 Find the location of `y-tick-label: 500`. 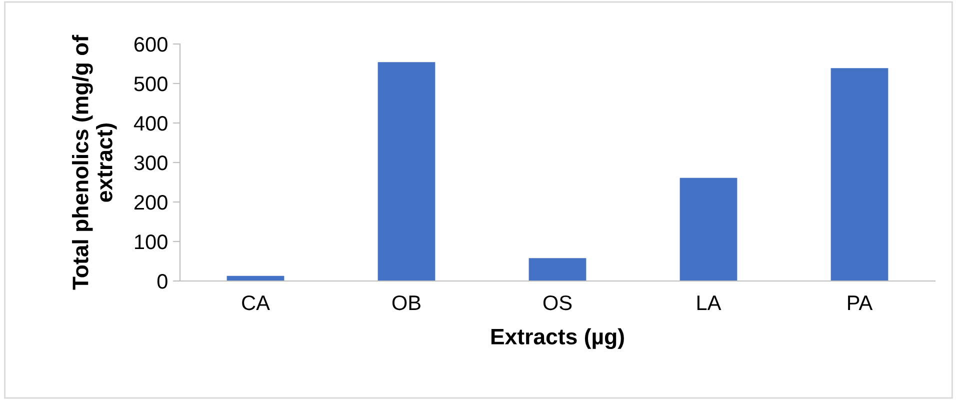

y-tick-label: 500 is located at coordinates (151, 84).